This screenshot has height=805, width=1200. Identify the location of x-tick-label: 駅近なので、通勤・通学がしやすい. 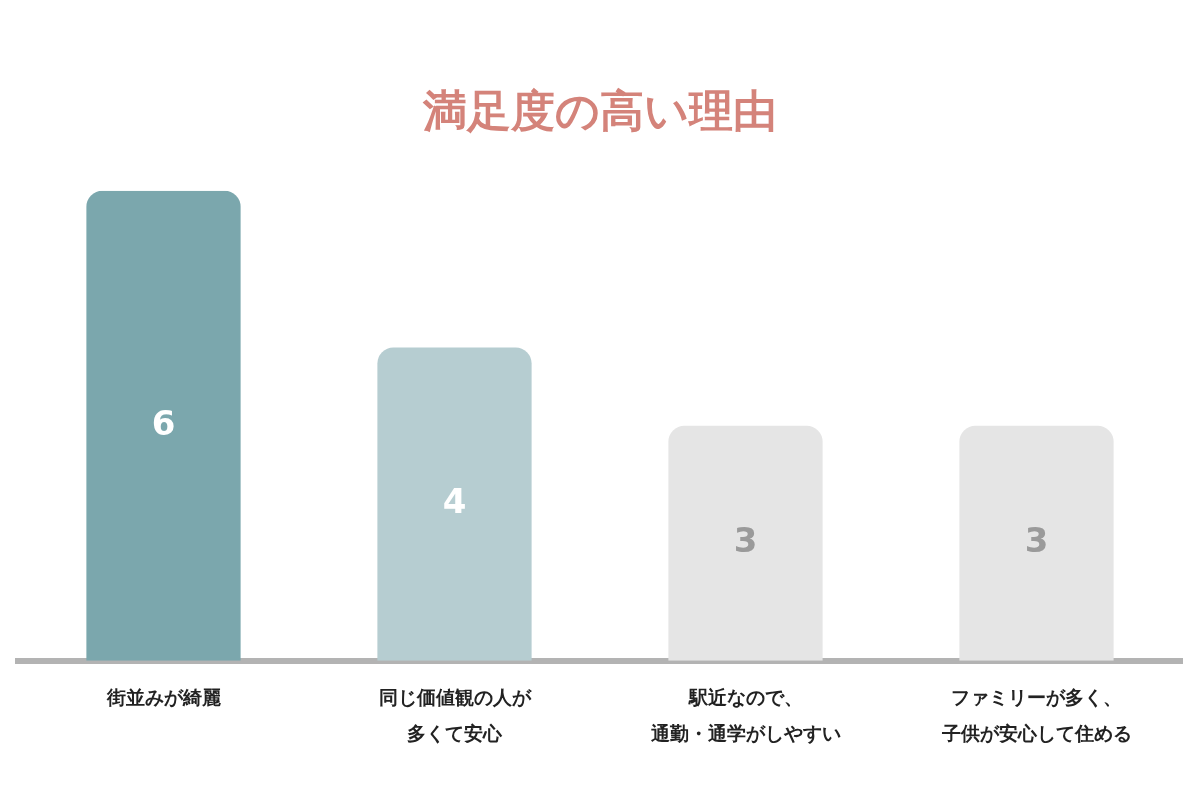
(745, 714).